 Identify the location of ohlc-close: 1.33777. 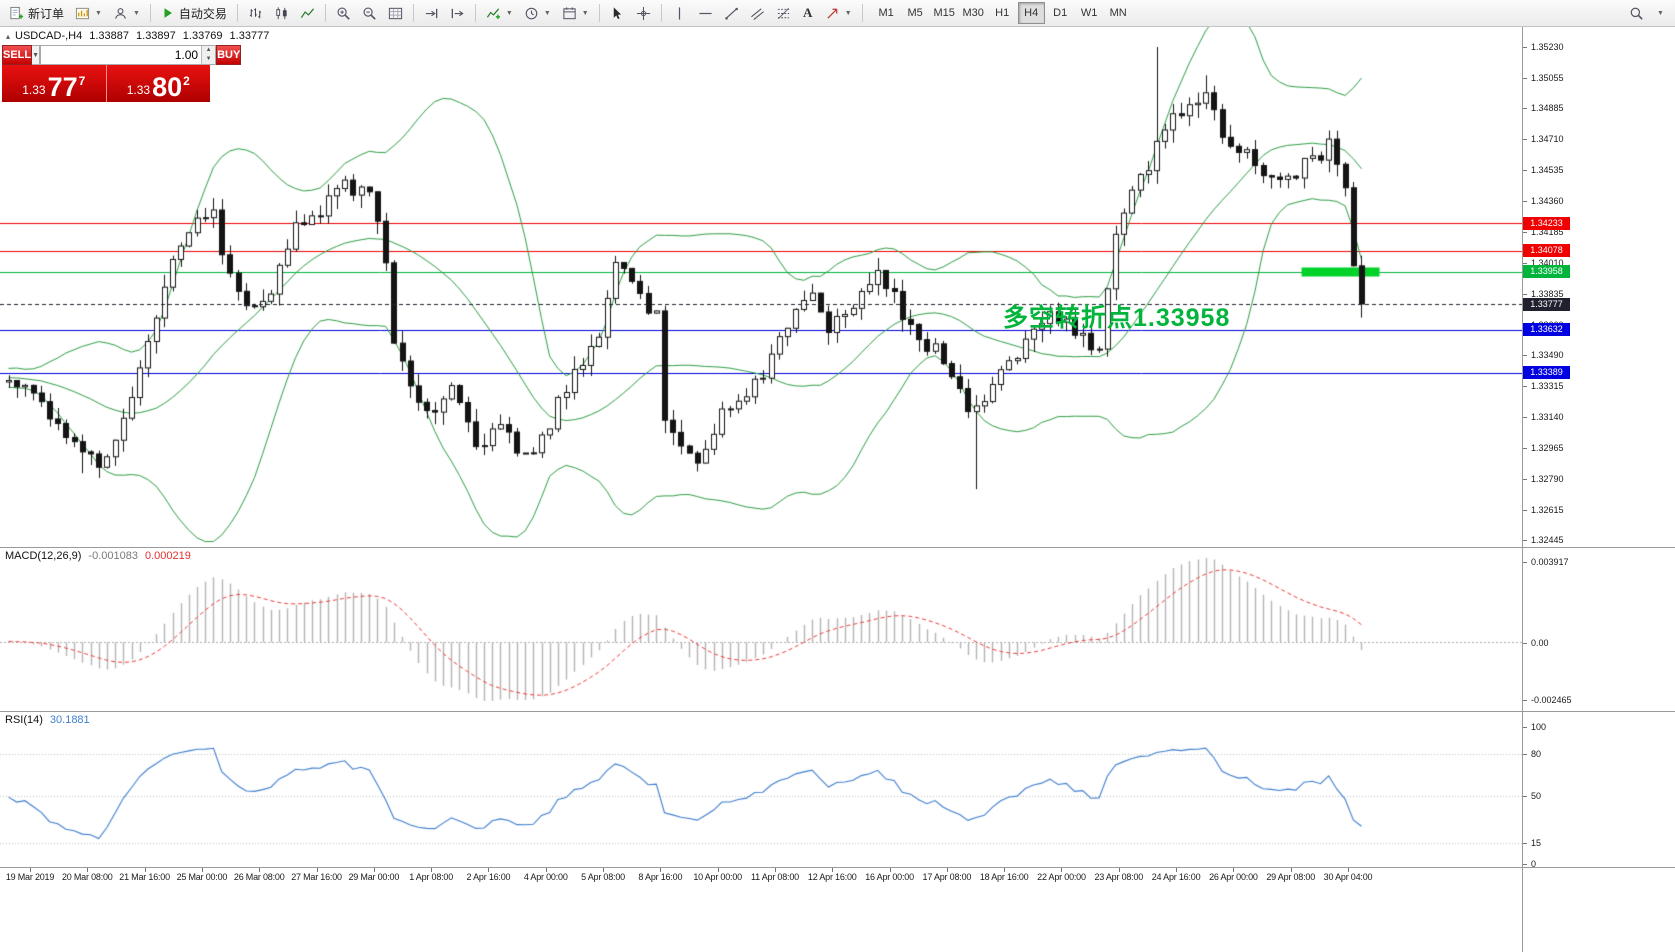
(249, 36).